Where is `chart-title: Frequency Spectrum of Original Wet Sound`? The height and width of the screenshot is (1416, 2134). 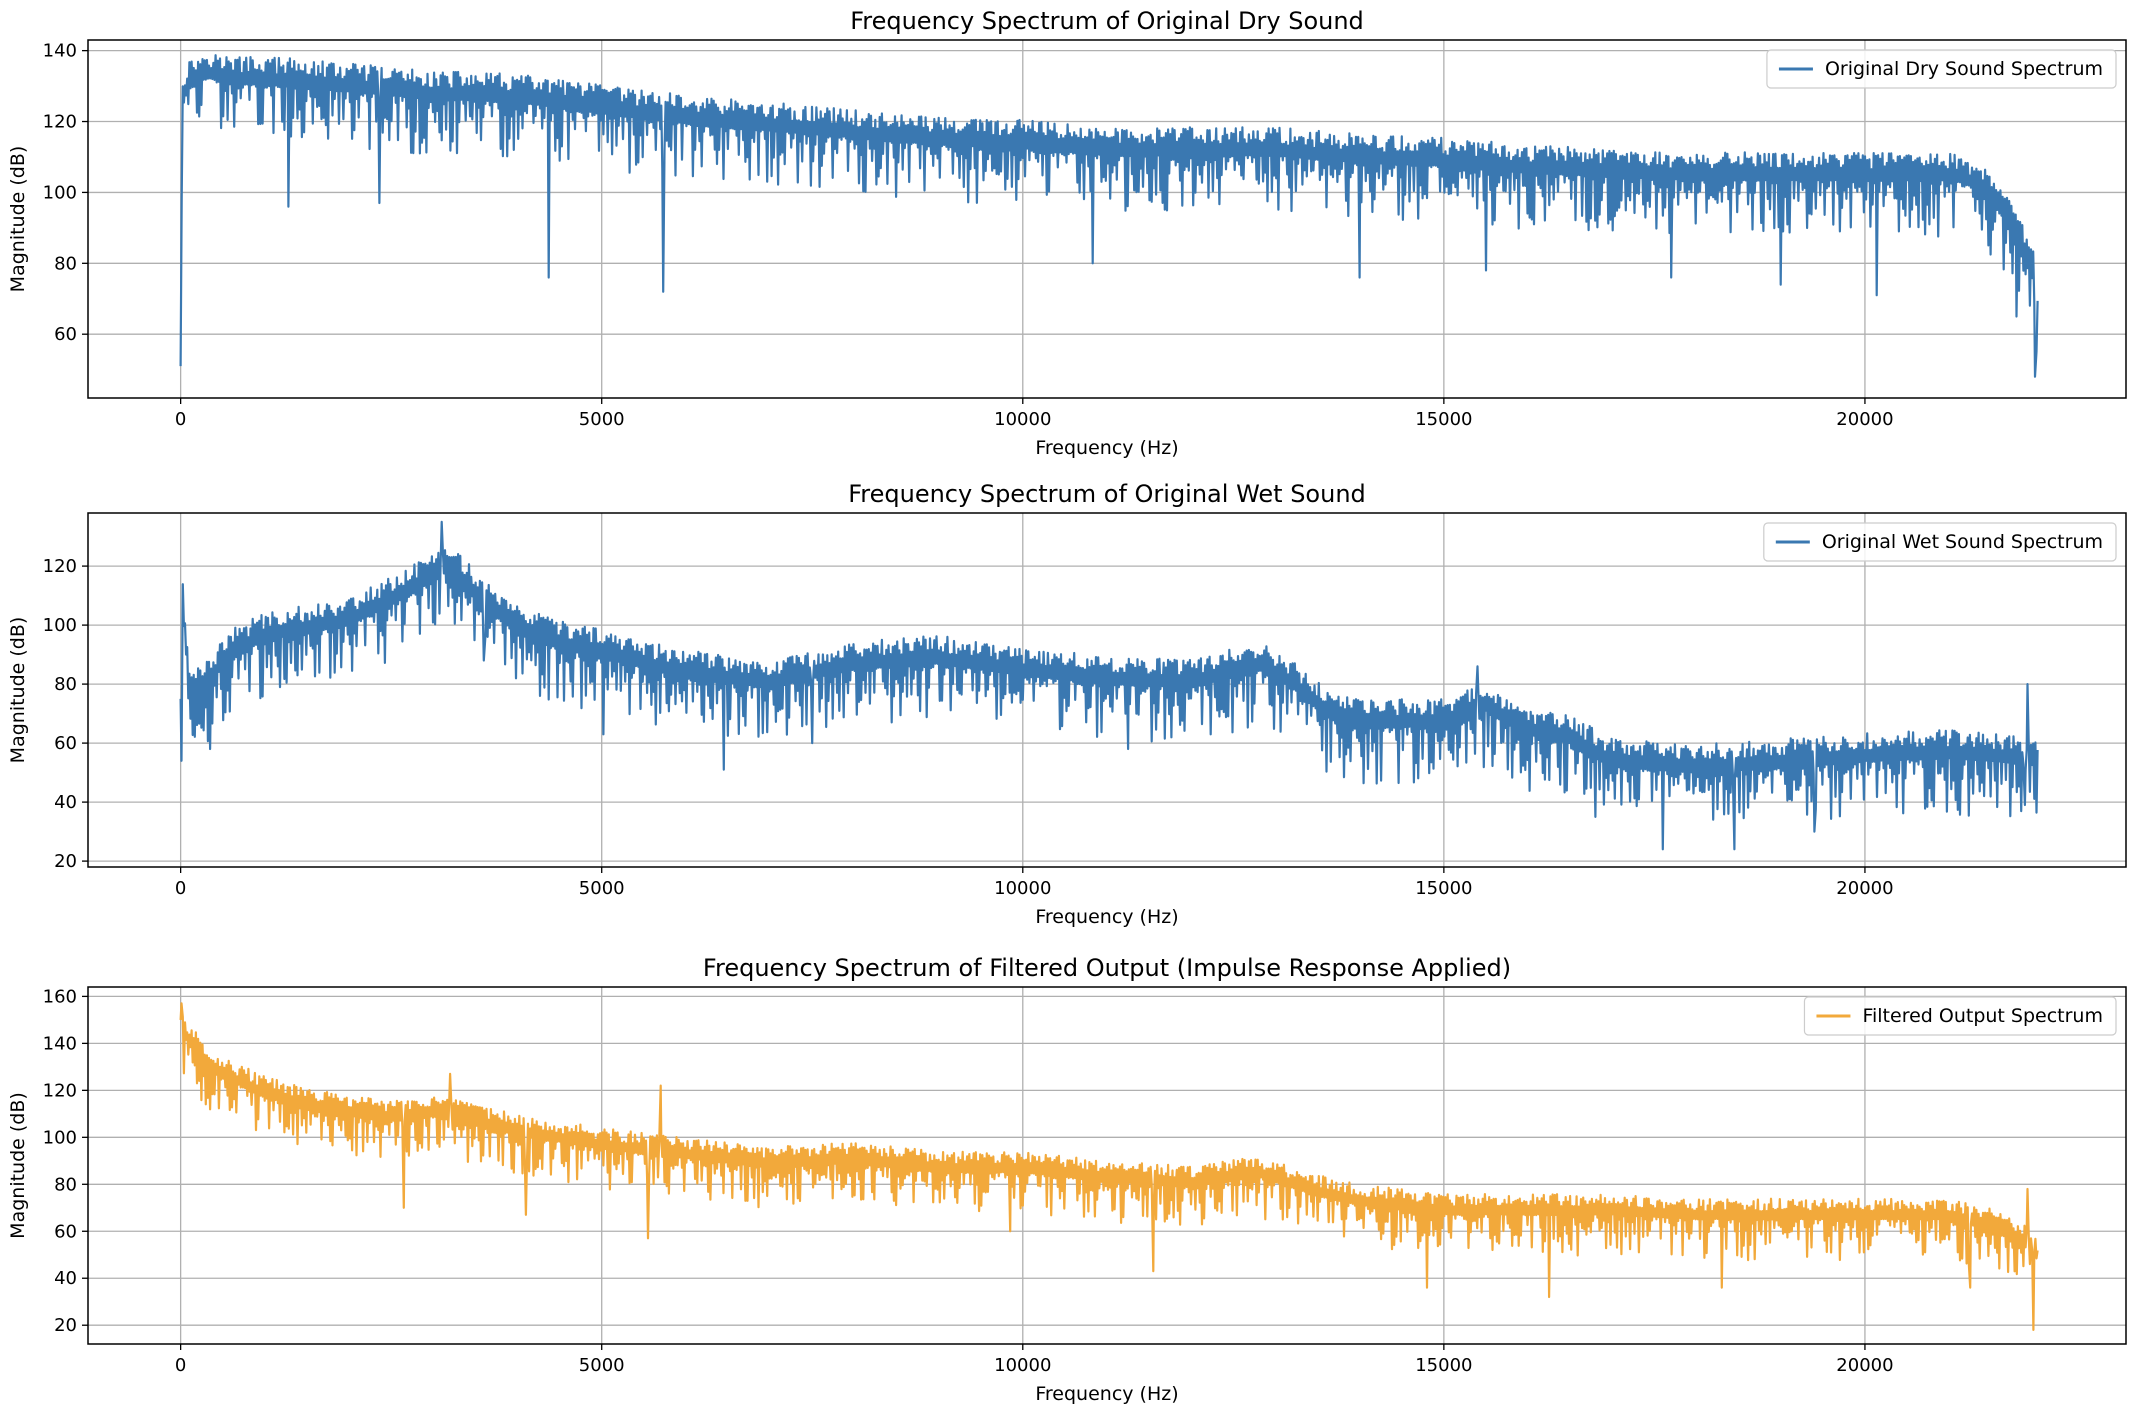
chart-title: Frequency Spectrum of Original Wet Sound is located at coordinates (1107, 494).